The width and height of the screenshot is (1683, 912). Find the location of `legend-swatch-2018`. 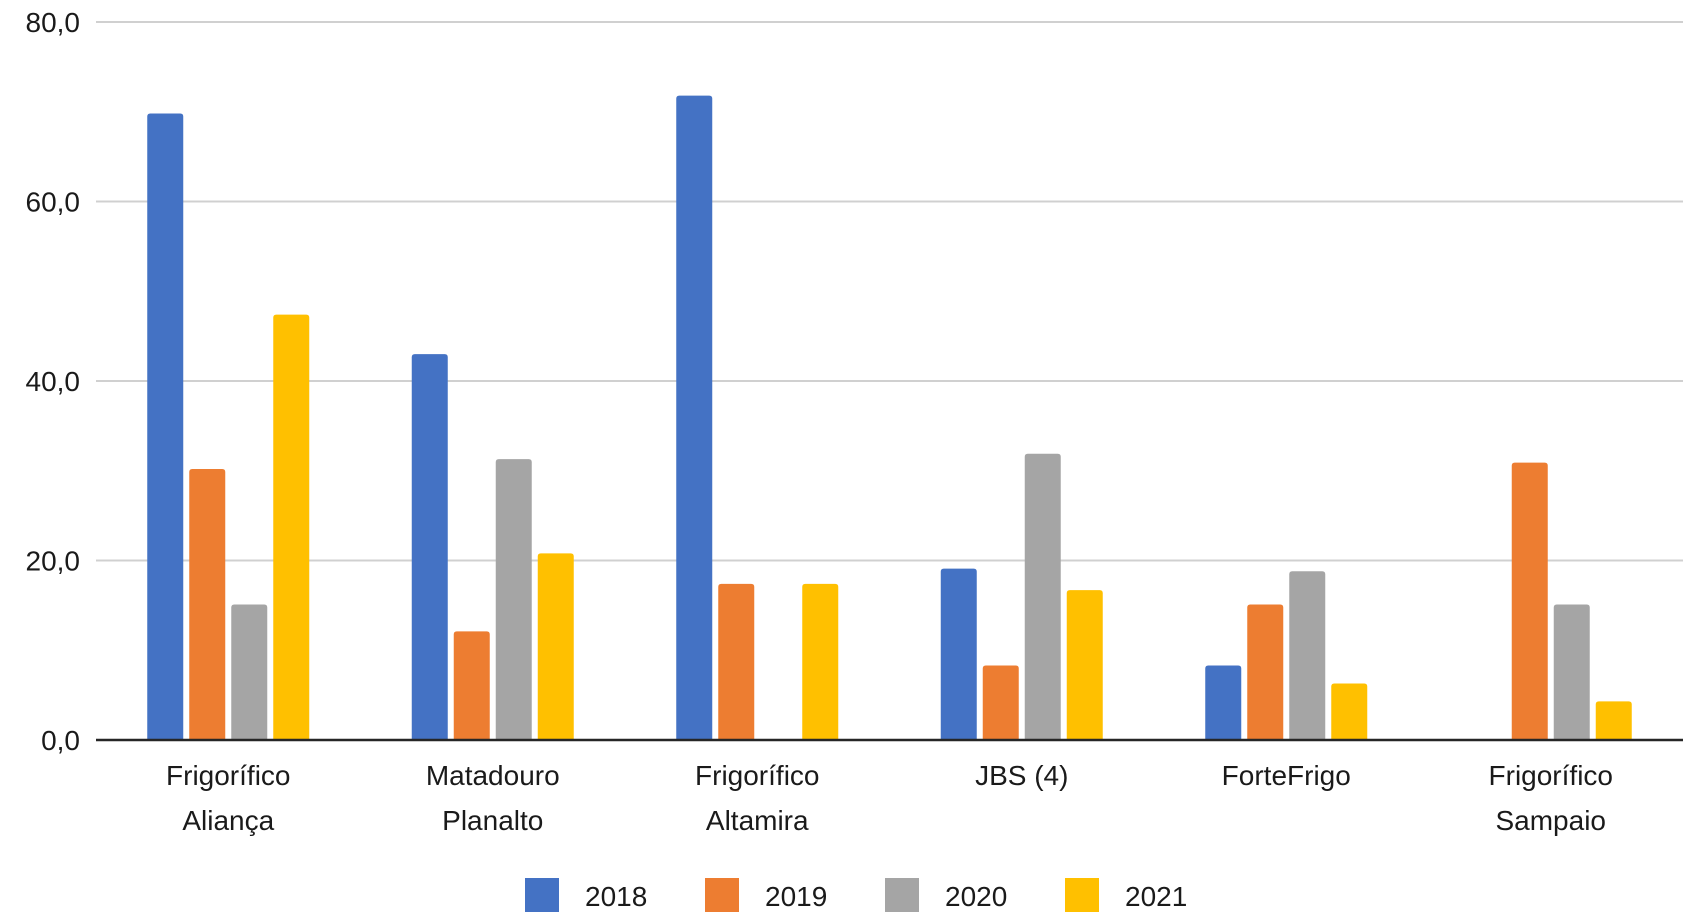

legend-swatch-2018 is located at coordinates (542, 895).